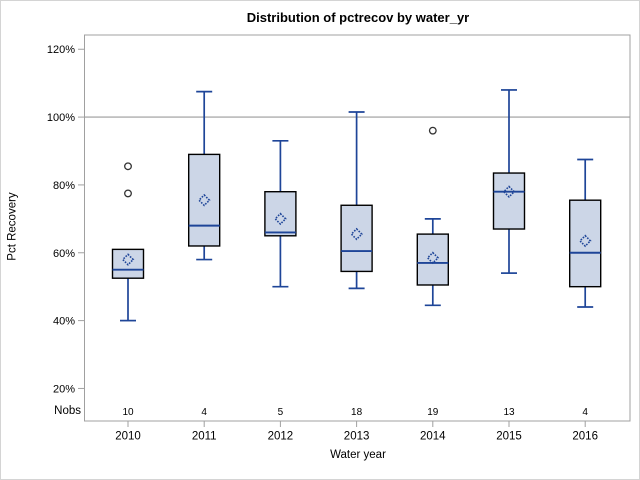 Image resolution: width=640 pixels, height=480 pixels. What do you see at coordinates (281, 412) in the screenshot?
I see `nobs-value: 5` at bounding box center [281, 412].